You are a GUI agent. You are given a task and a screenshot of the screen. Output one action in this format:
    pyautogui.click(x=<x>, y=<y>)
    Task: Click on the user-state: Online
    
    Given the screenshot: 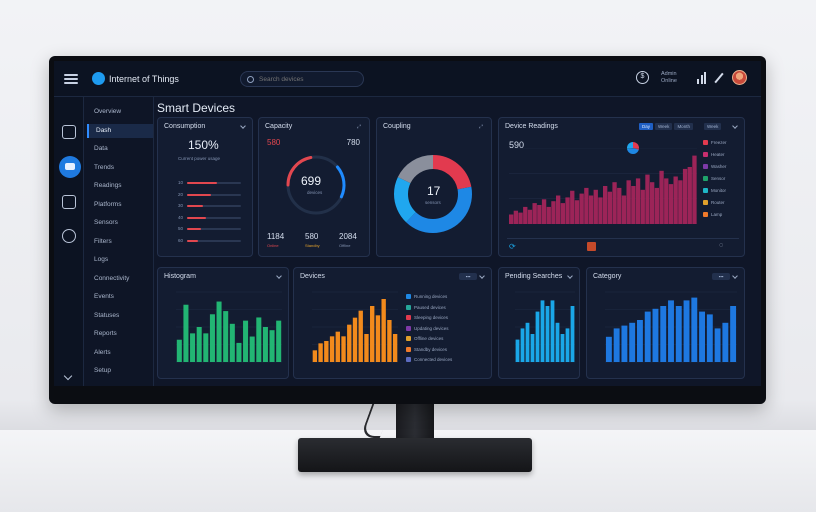 What is the action you would take?
    pyautogui.click(x=669, y=80)
    